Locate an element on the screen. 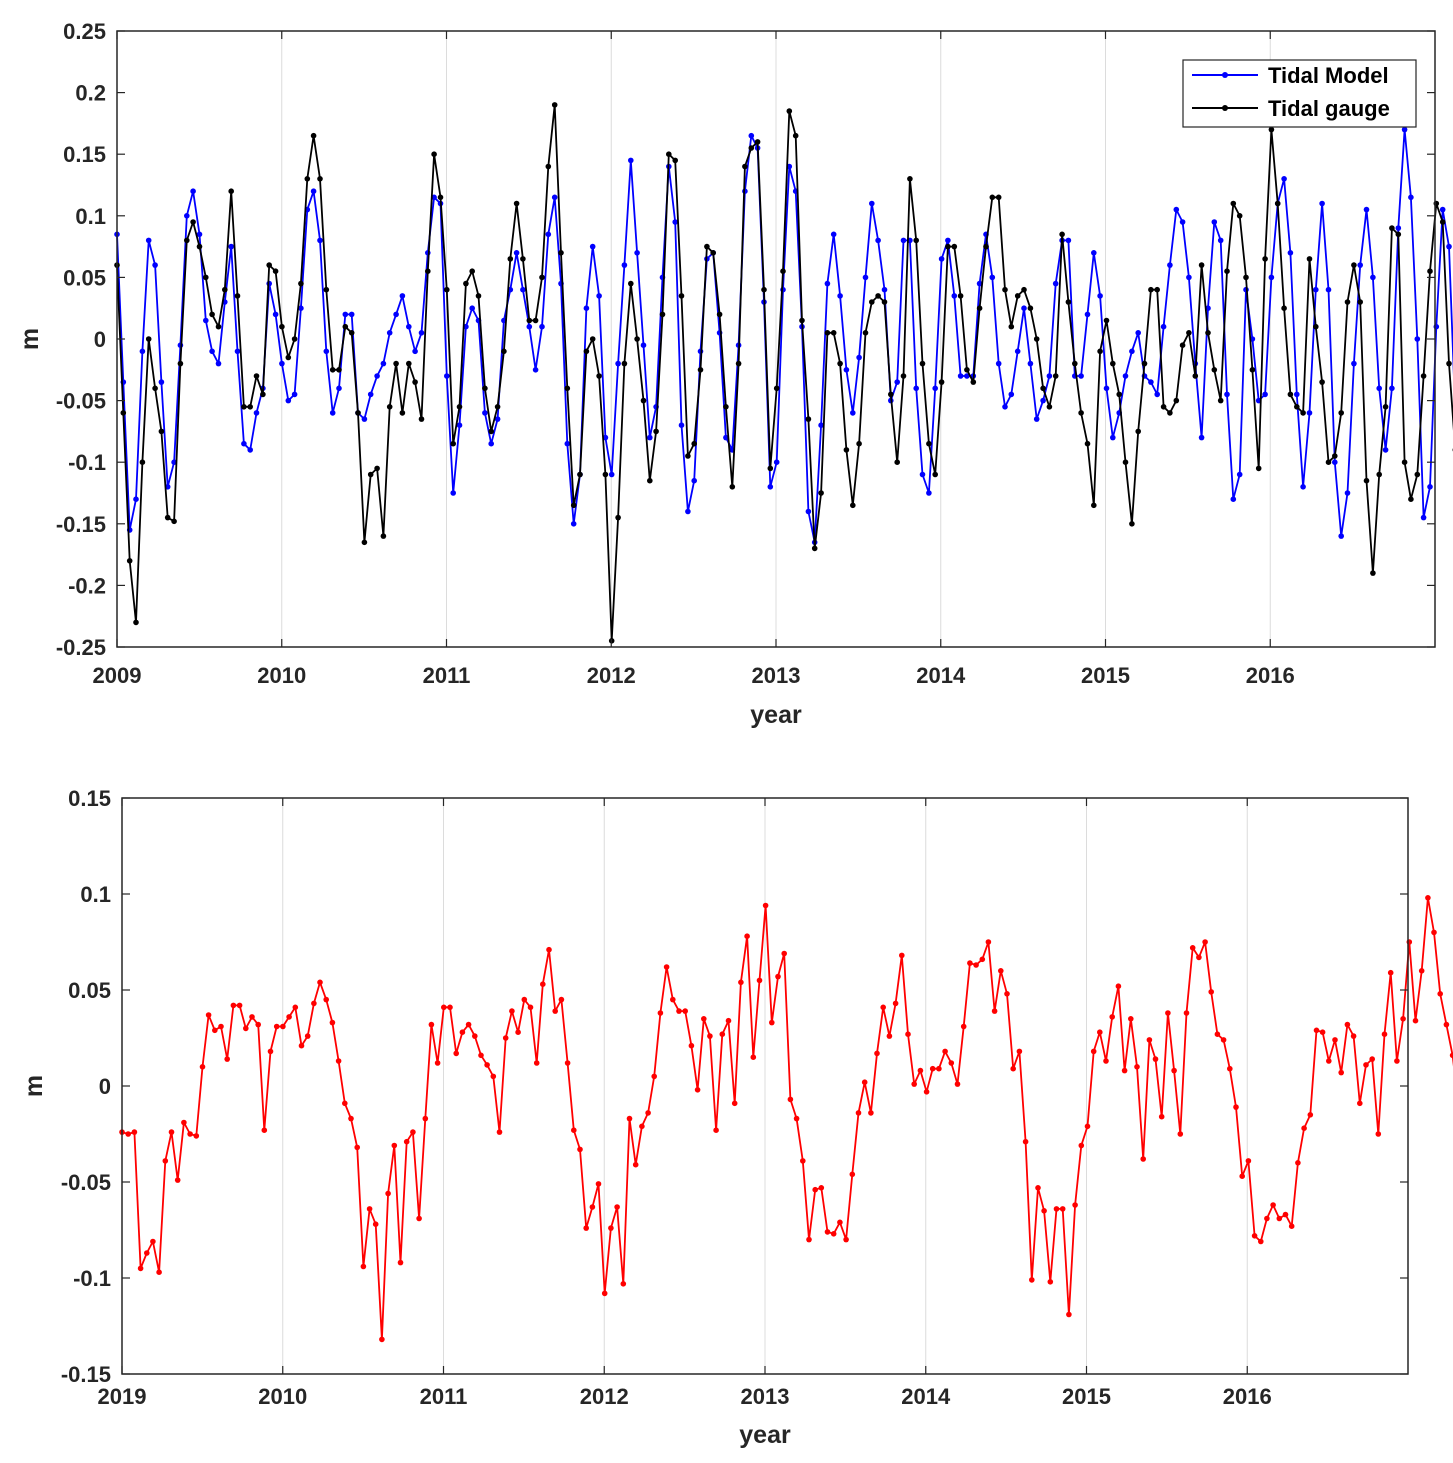 This screenshot has height=1463, width=1453. x-tick-label: 2012 is located at coordinates (604, 1396).